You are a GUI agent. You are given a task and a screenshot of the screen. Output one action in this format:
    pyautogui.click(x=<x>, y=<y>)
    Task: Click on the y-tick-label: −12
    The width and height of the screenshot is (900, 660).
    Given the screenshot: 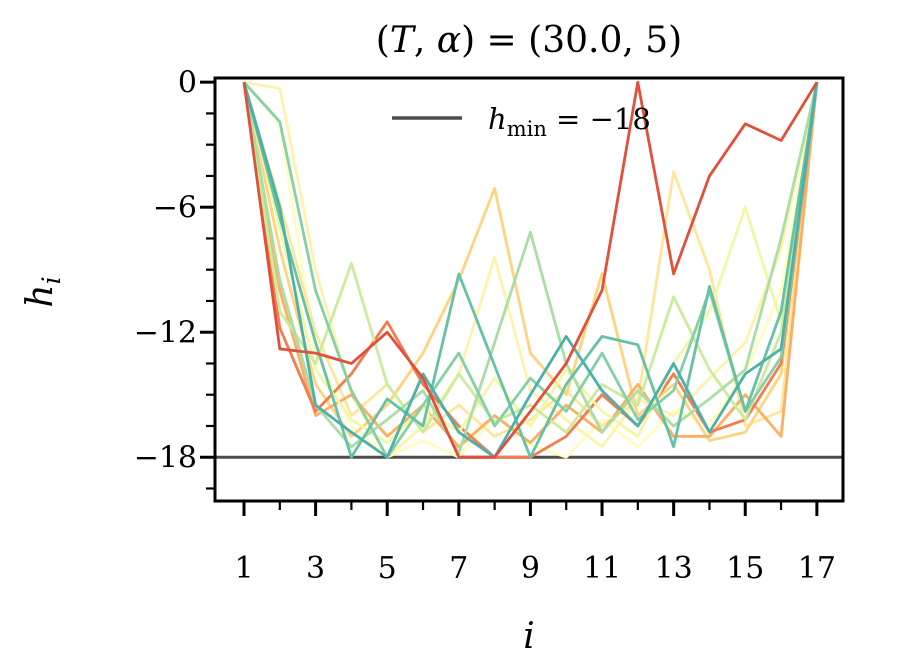 What is the action you would take?
    pyautogui.click(x=165, y=333)
    